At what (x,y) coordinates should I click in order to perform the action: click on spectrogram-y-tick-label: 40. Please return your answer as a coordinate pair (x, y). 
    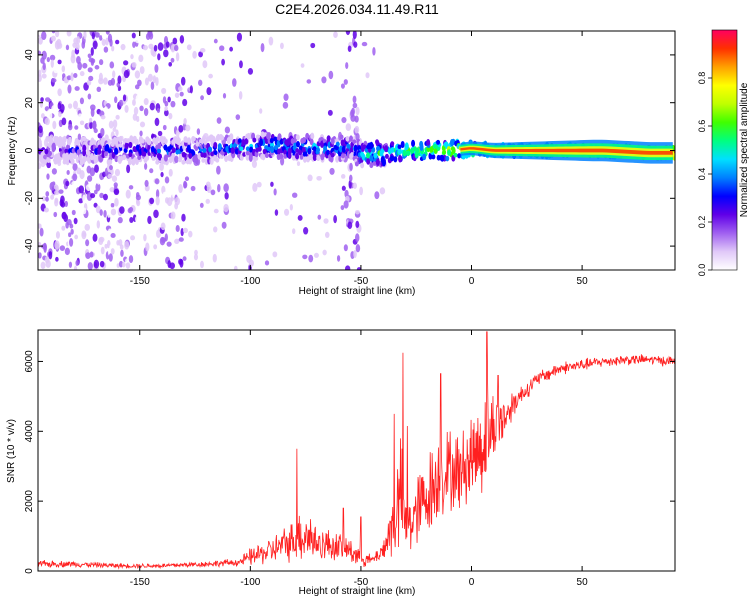
    Looking at the image, I should click on (29, 55).